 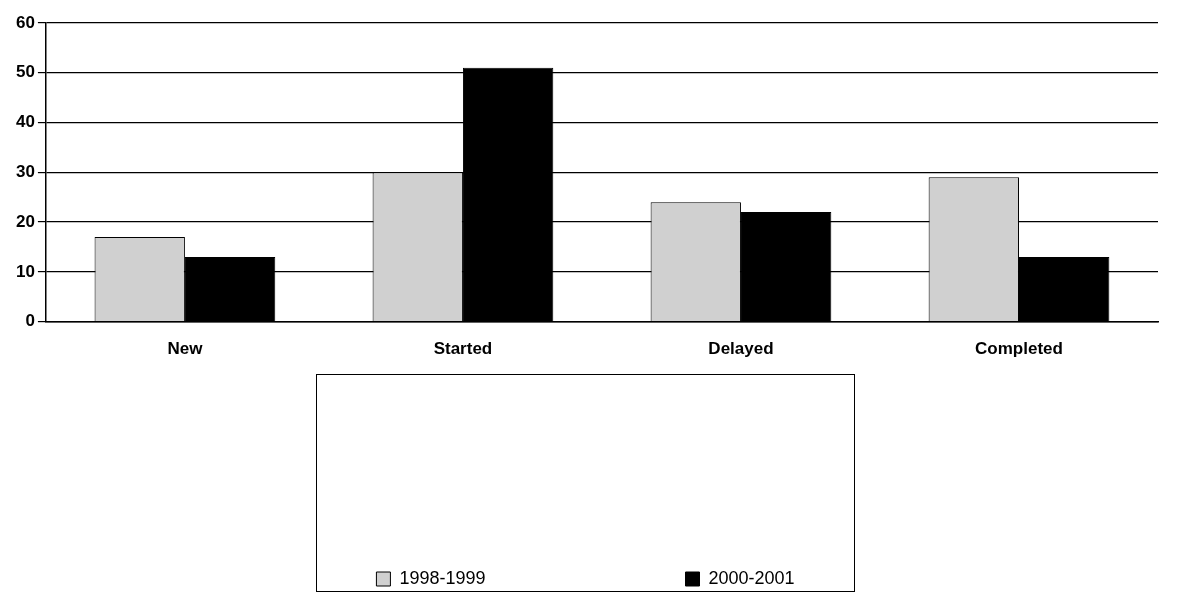 I want to click on x-tick-label: Completed, so click(x=1019, y=349).